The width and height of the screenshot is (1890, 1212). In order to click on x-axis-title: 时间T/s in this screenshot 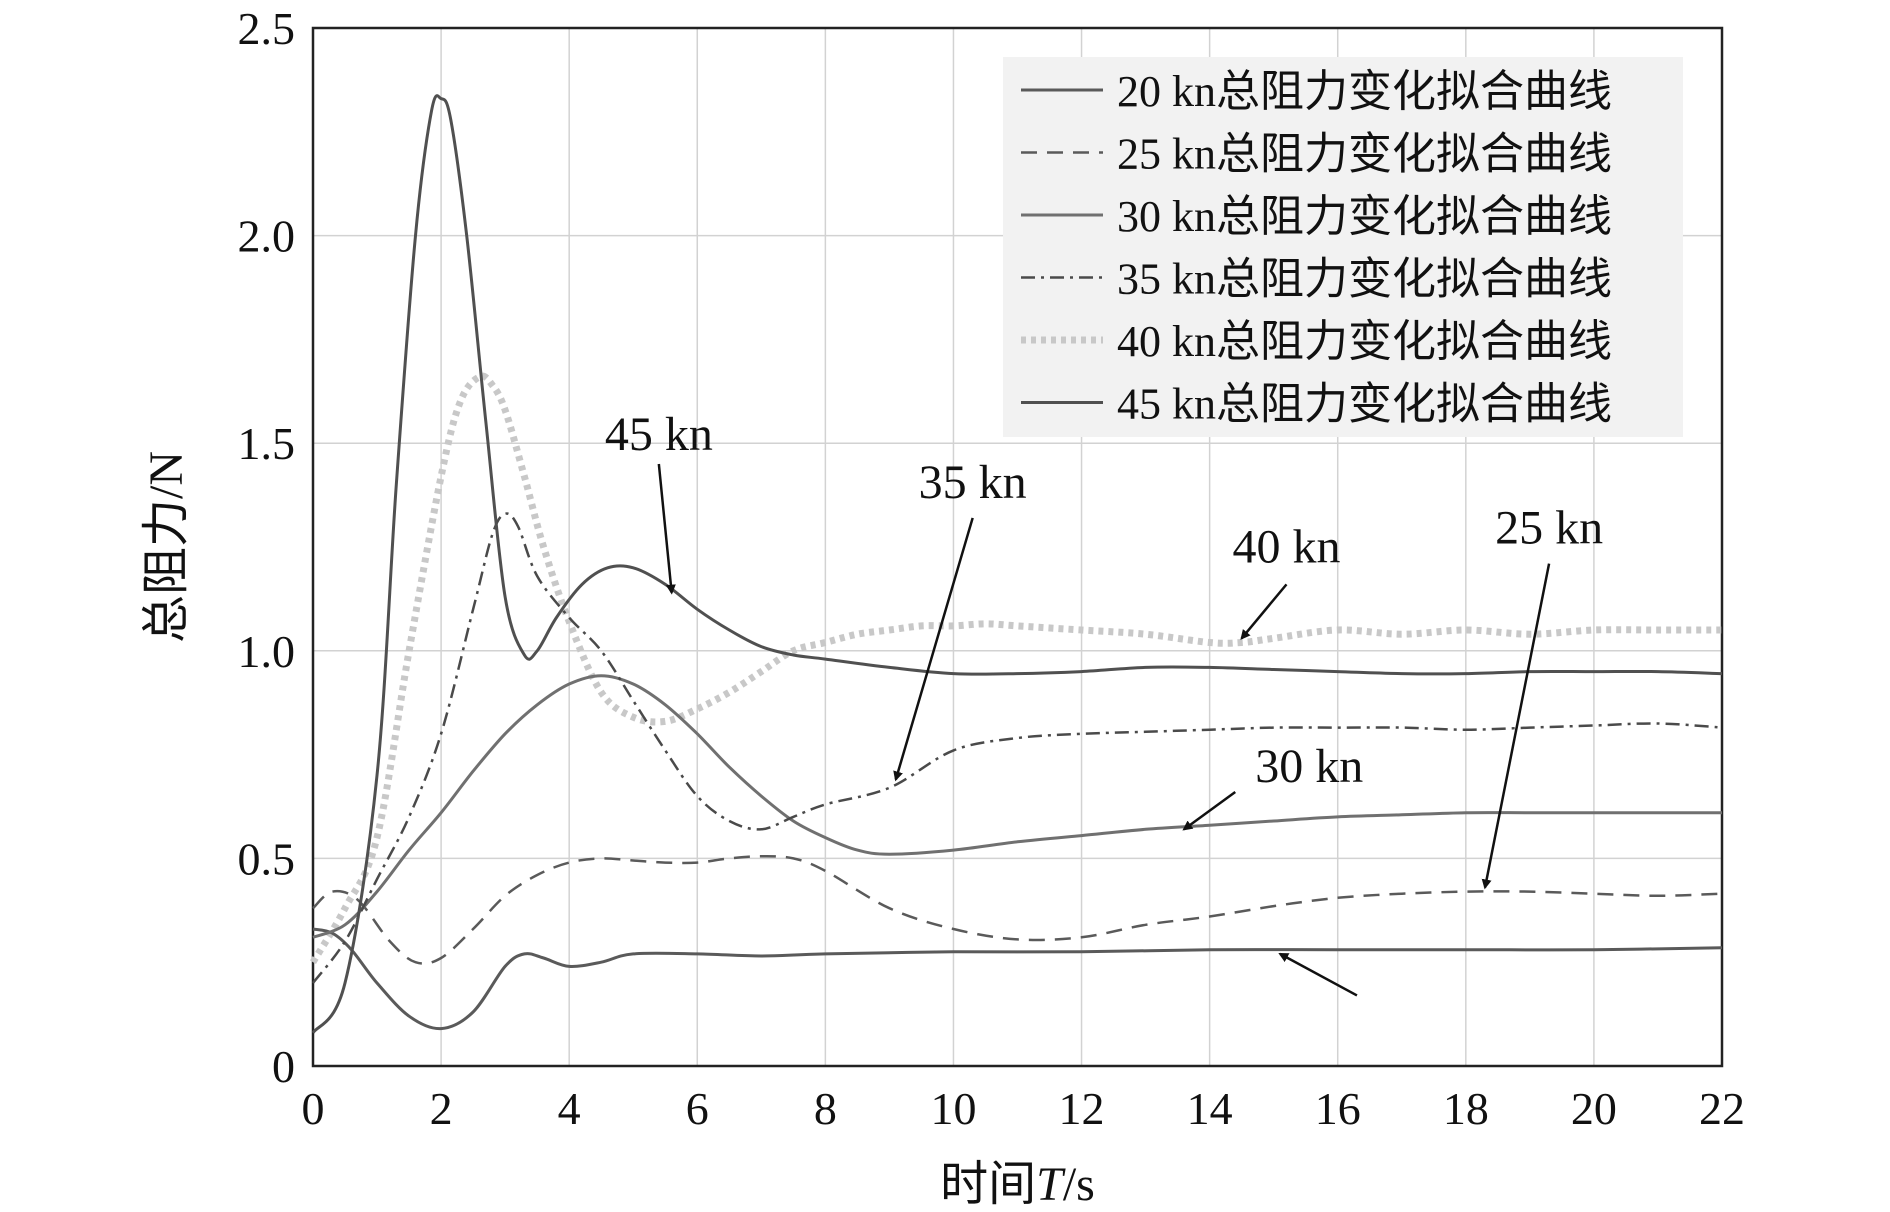, I will do `click(1017, 1184)`.